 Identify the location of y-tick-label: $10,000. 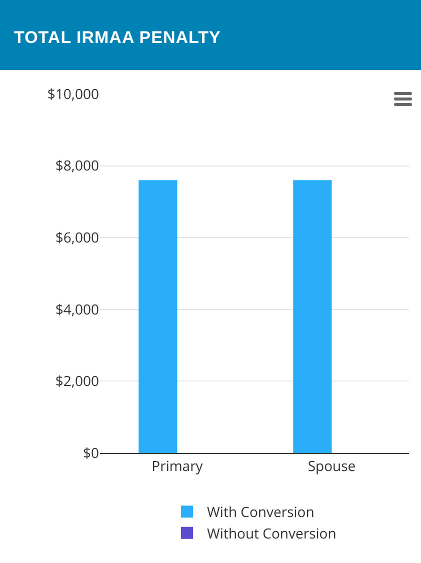
(73, 94).